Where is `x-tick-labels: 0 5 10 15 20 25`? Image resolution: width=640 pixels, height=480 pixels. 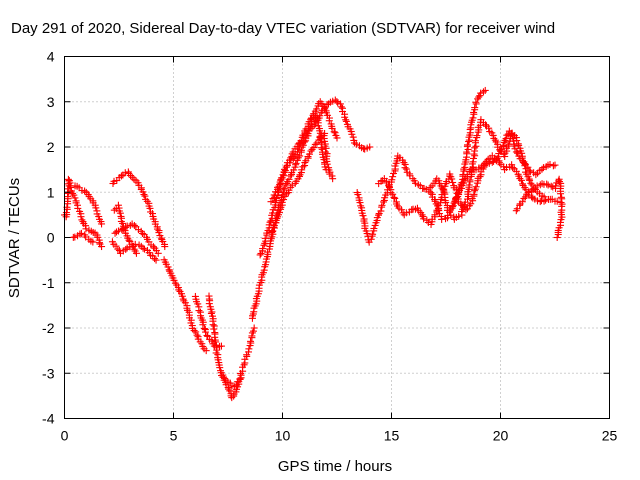 x-tick-labels: 0 5 10 15 20 25 is located at coordinates (339, 436).